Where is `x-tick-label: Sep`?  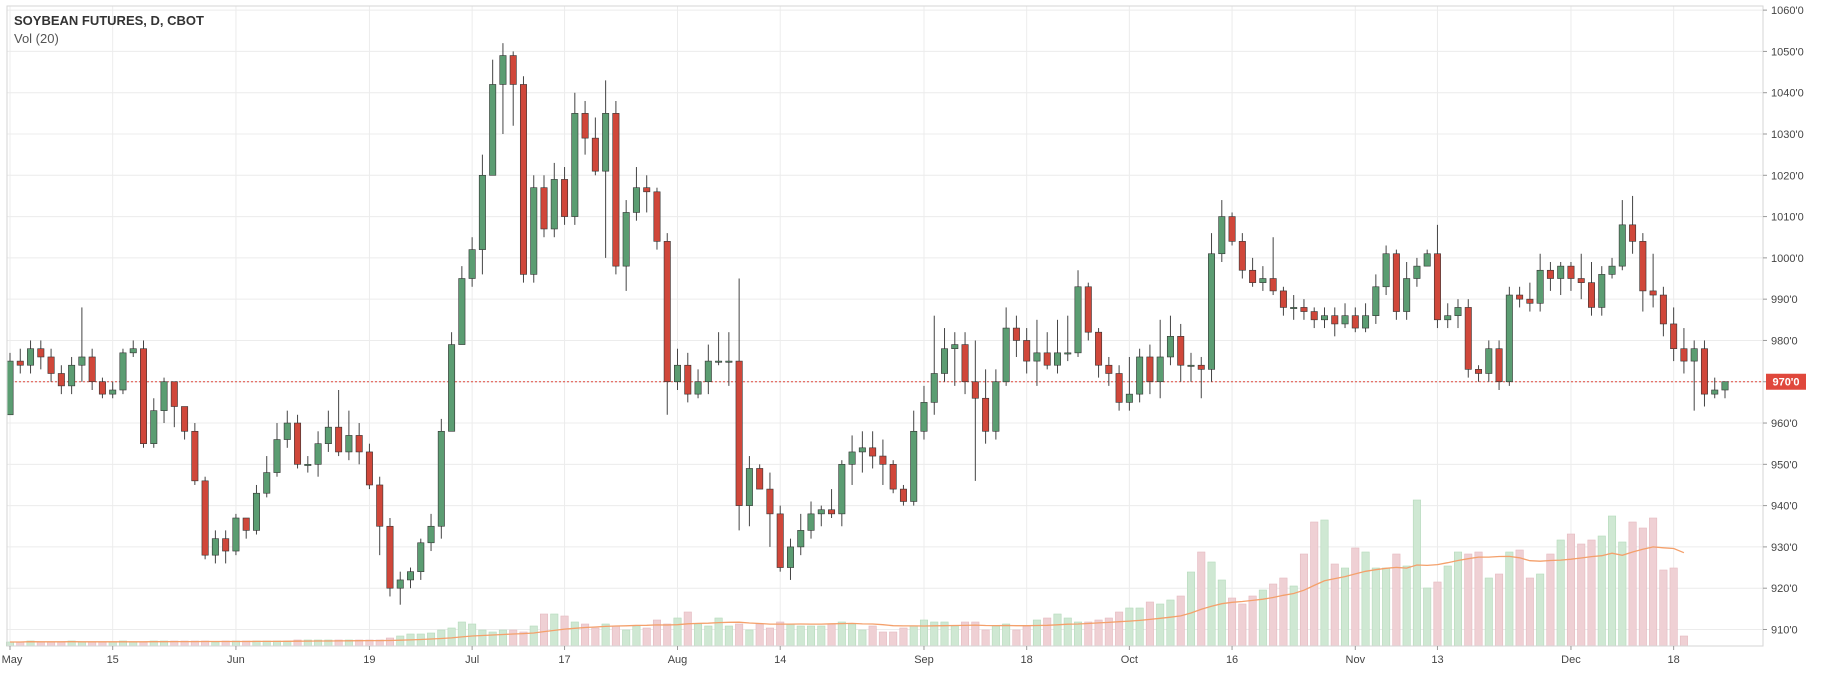 x-tick-label: Sep is located at coordinates (924, 660).